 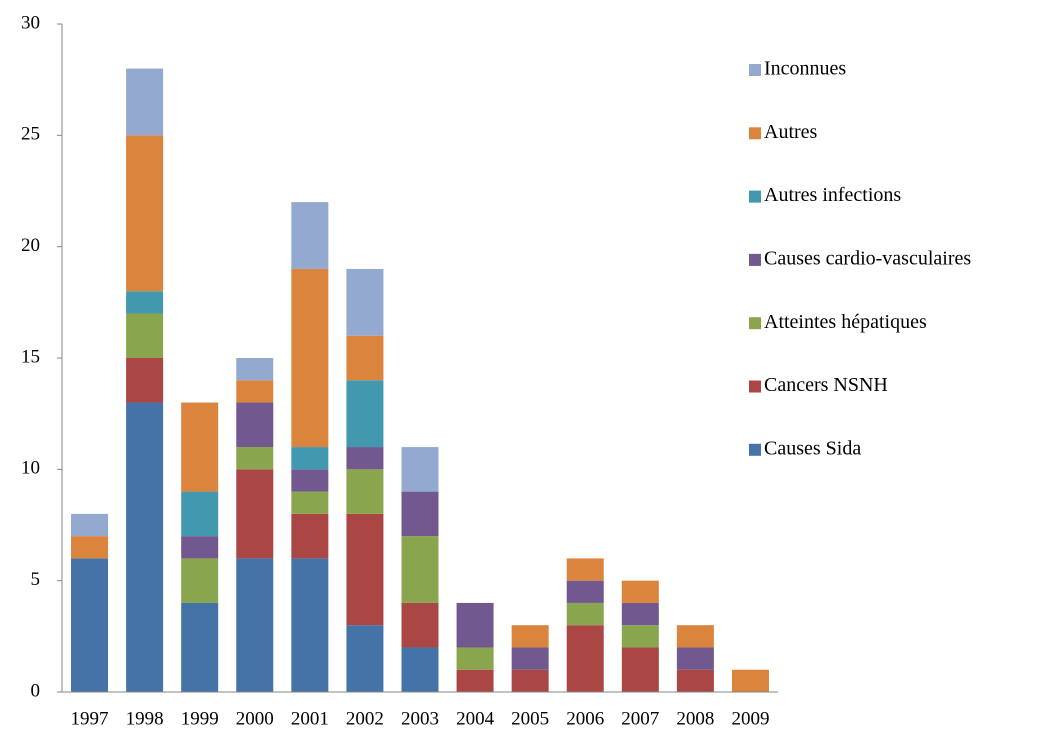 What do you see at coordinates (255, 718) in the screenshot?
I see `x-tick-label: 2000` at bounding box center [255, 718].